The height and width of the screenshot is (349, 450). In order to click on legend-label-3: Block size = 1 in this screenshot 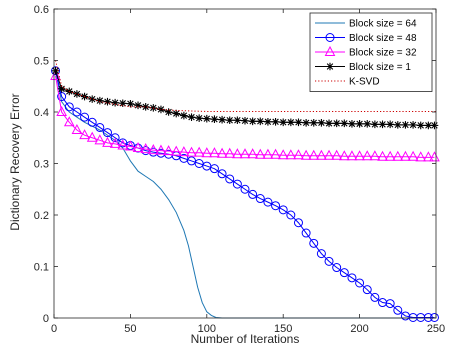, I will do `click(380, 67)`.